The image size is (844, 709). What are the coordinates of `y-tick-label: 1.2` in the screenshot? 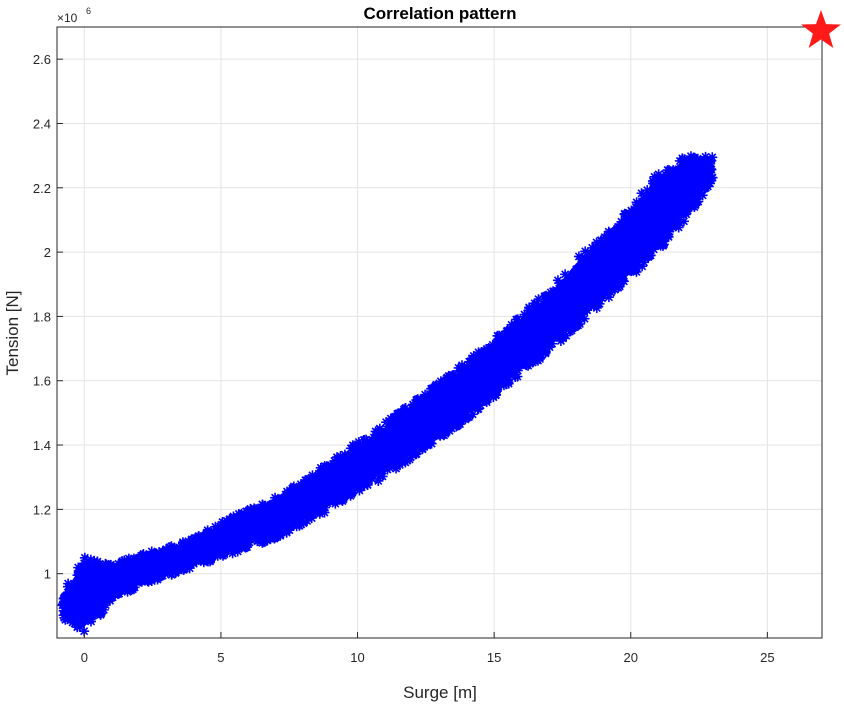 It's located at (42, 509).